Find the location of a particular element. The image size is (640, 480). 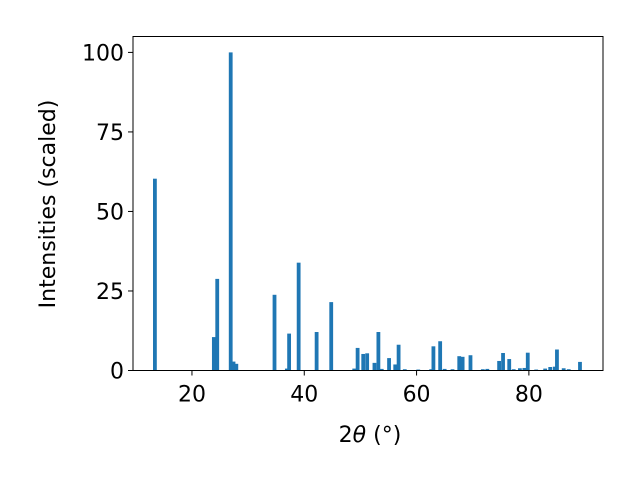

x-tick-label: 40 is located at coordinates (304, 395).